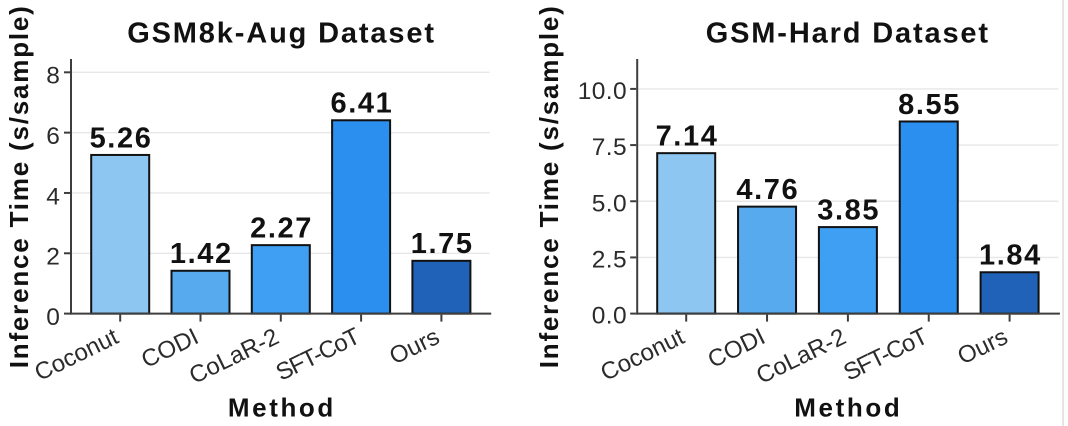  What do you see at coordinates (53, 317) in the screenshot?
I see `svg-text: 0` at bounding box center [53, 317].